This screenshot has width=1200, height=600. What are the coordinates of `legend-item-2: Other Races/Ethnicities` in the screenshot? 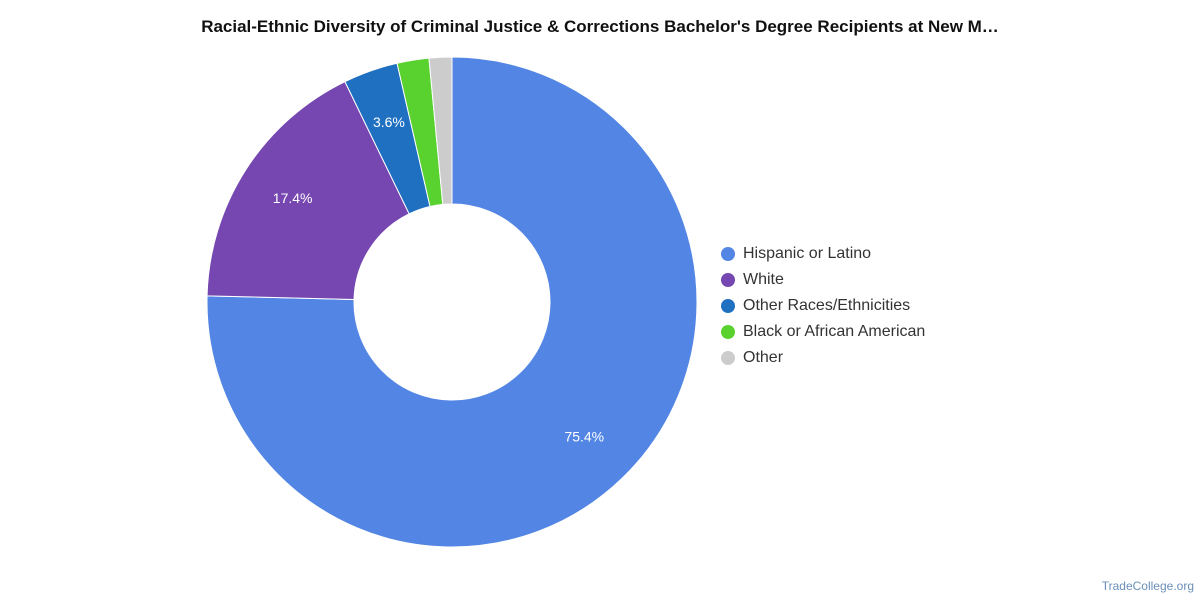 It's located at (823, 306).